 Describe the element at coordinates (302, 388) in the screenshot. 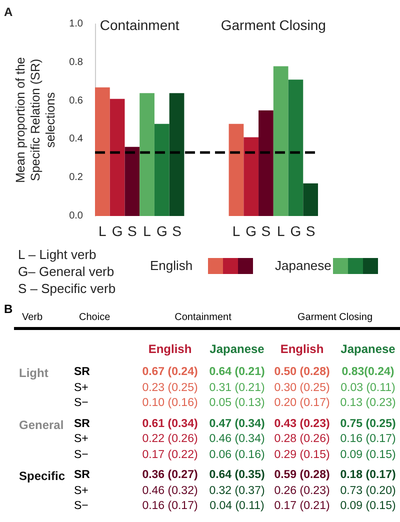

I see `data-label: 0.30 (0.25)` at that location.